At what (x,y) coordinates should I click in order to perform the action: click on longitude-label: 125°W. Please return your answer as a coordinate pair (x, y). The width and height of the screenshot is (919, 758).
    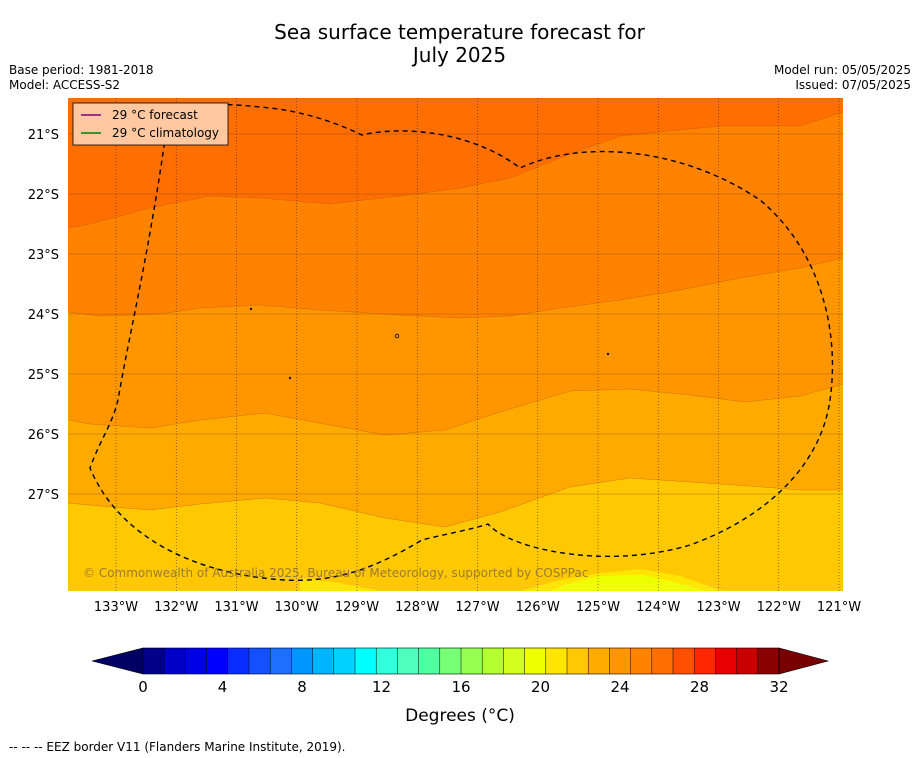
    Looking at the image, I should click on (598, 607).